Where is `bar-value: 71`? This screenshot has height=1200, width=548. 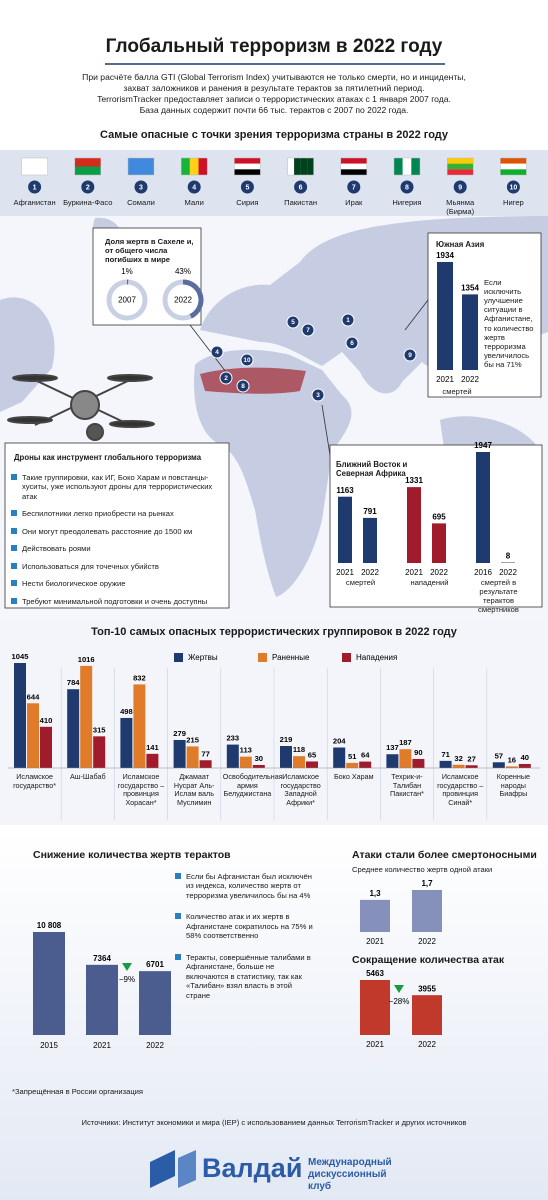
bar-value: 71 is located at coordinates (445, 754).